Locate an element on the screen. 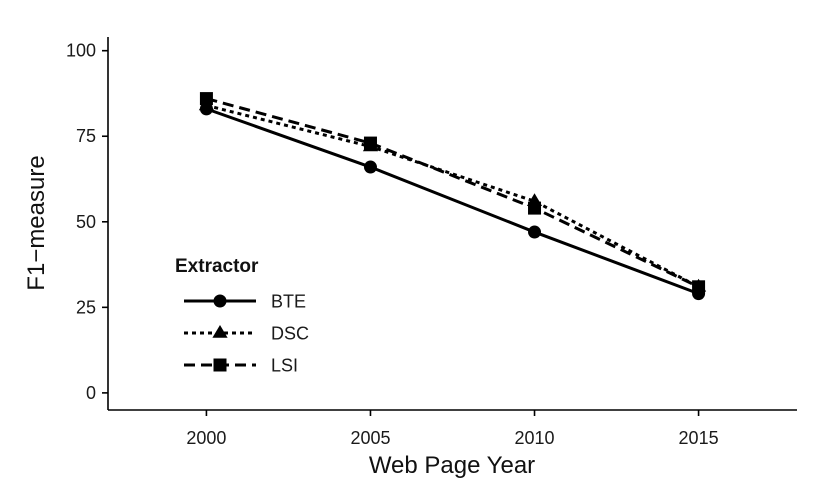 The image size is (830, 498). y-tick-label: 100 is located at coordinates (81, 51).